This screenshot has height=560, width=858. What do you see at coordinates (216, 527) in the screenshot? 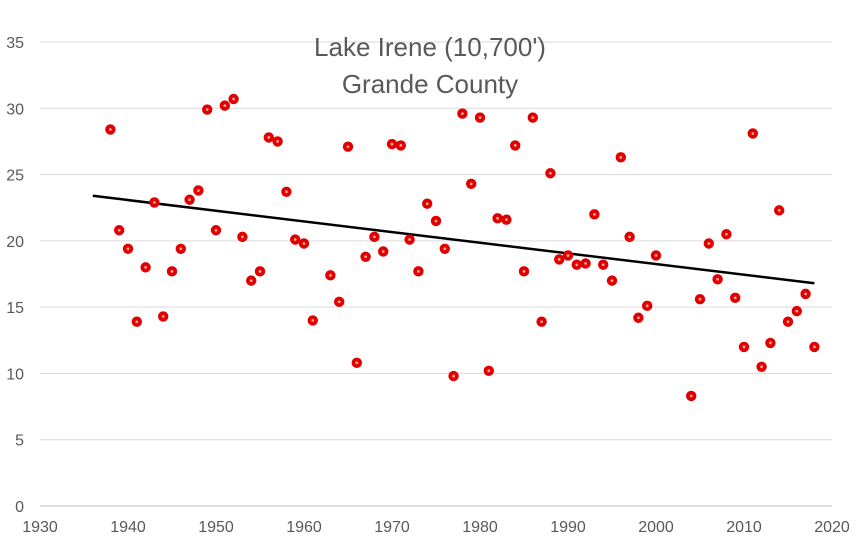
I see `x-tick-label: 1950` at bounding box center [216, 527].